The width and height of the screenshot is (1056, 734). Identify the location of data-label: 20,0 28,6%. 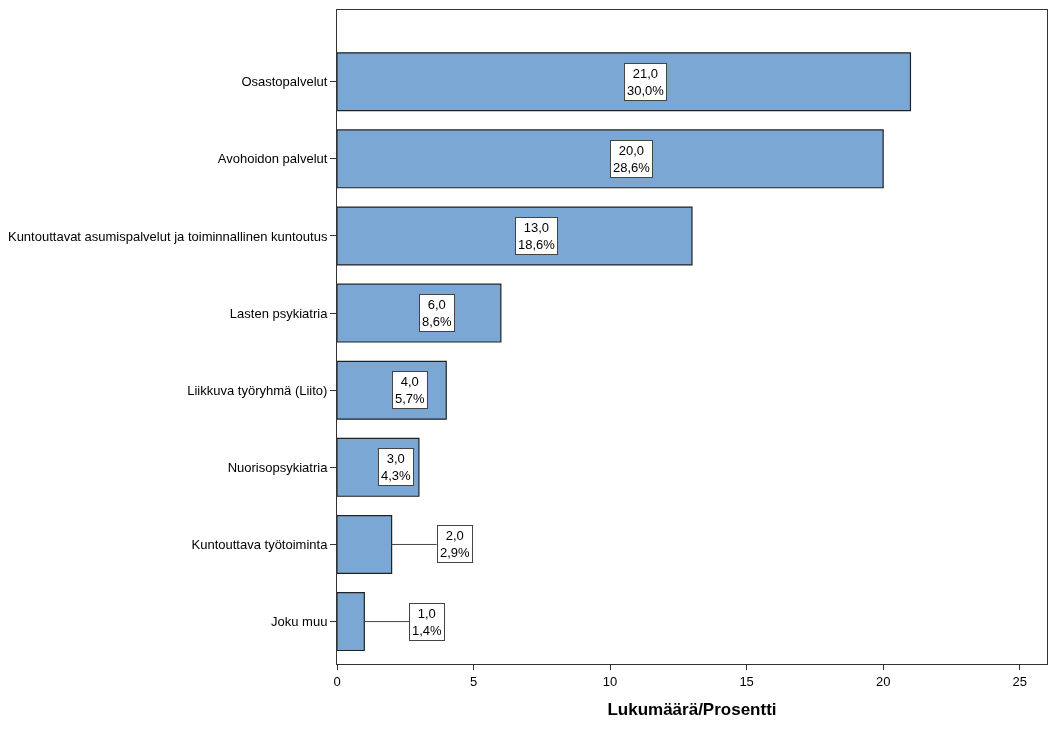
(632, 159).